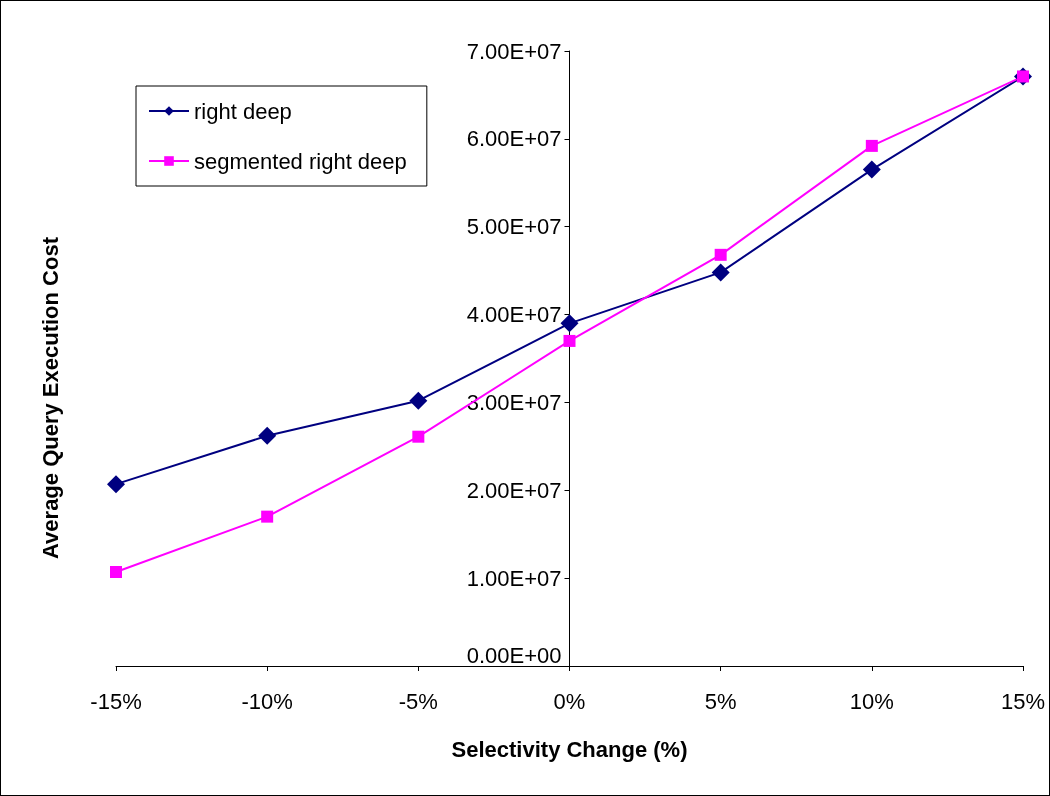 Image resolution: width=1050 pixels, height=796 pixels. Describe the element at coordinates (1023, 701) in the screenshot. I see `x-tick-label: 15%` at that location.